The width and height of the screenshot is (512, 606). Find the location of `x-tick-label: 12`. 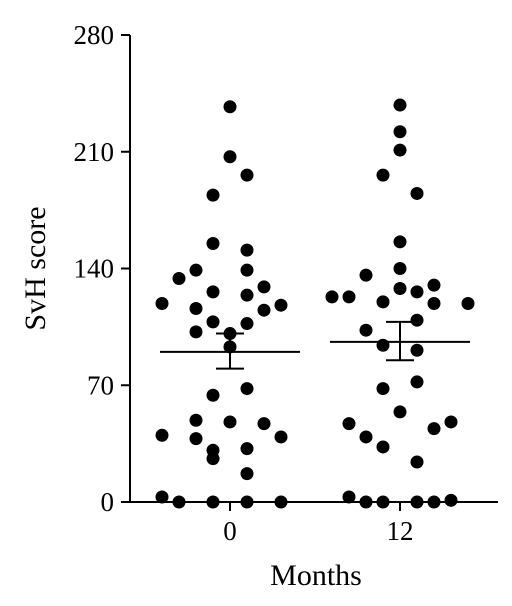

x-tick-label: 12 is located at coordinates (400, 531).